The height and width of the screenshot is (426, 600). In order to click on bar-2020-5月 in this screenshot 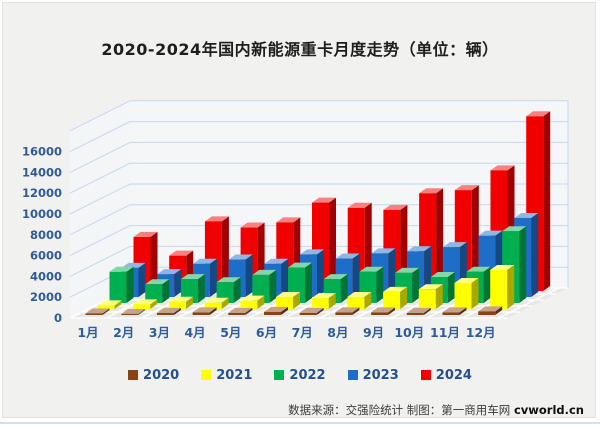, I will do `click(237, 313)`.